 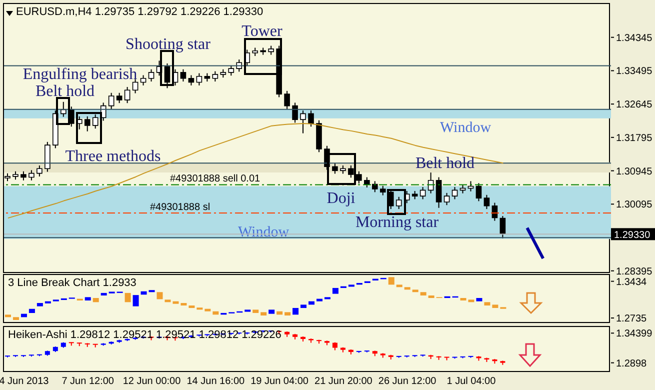 What do you see at coordinates (341, 198) in the screenshot?
I see `annotation: Doji` at bounding box center [341, 198].